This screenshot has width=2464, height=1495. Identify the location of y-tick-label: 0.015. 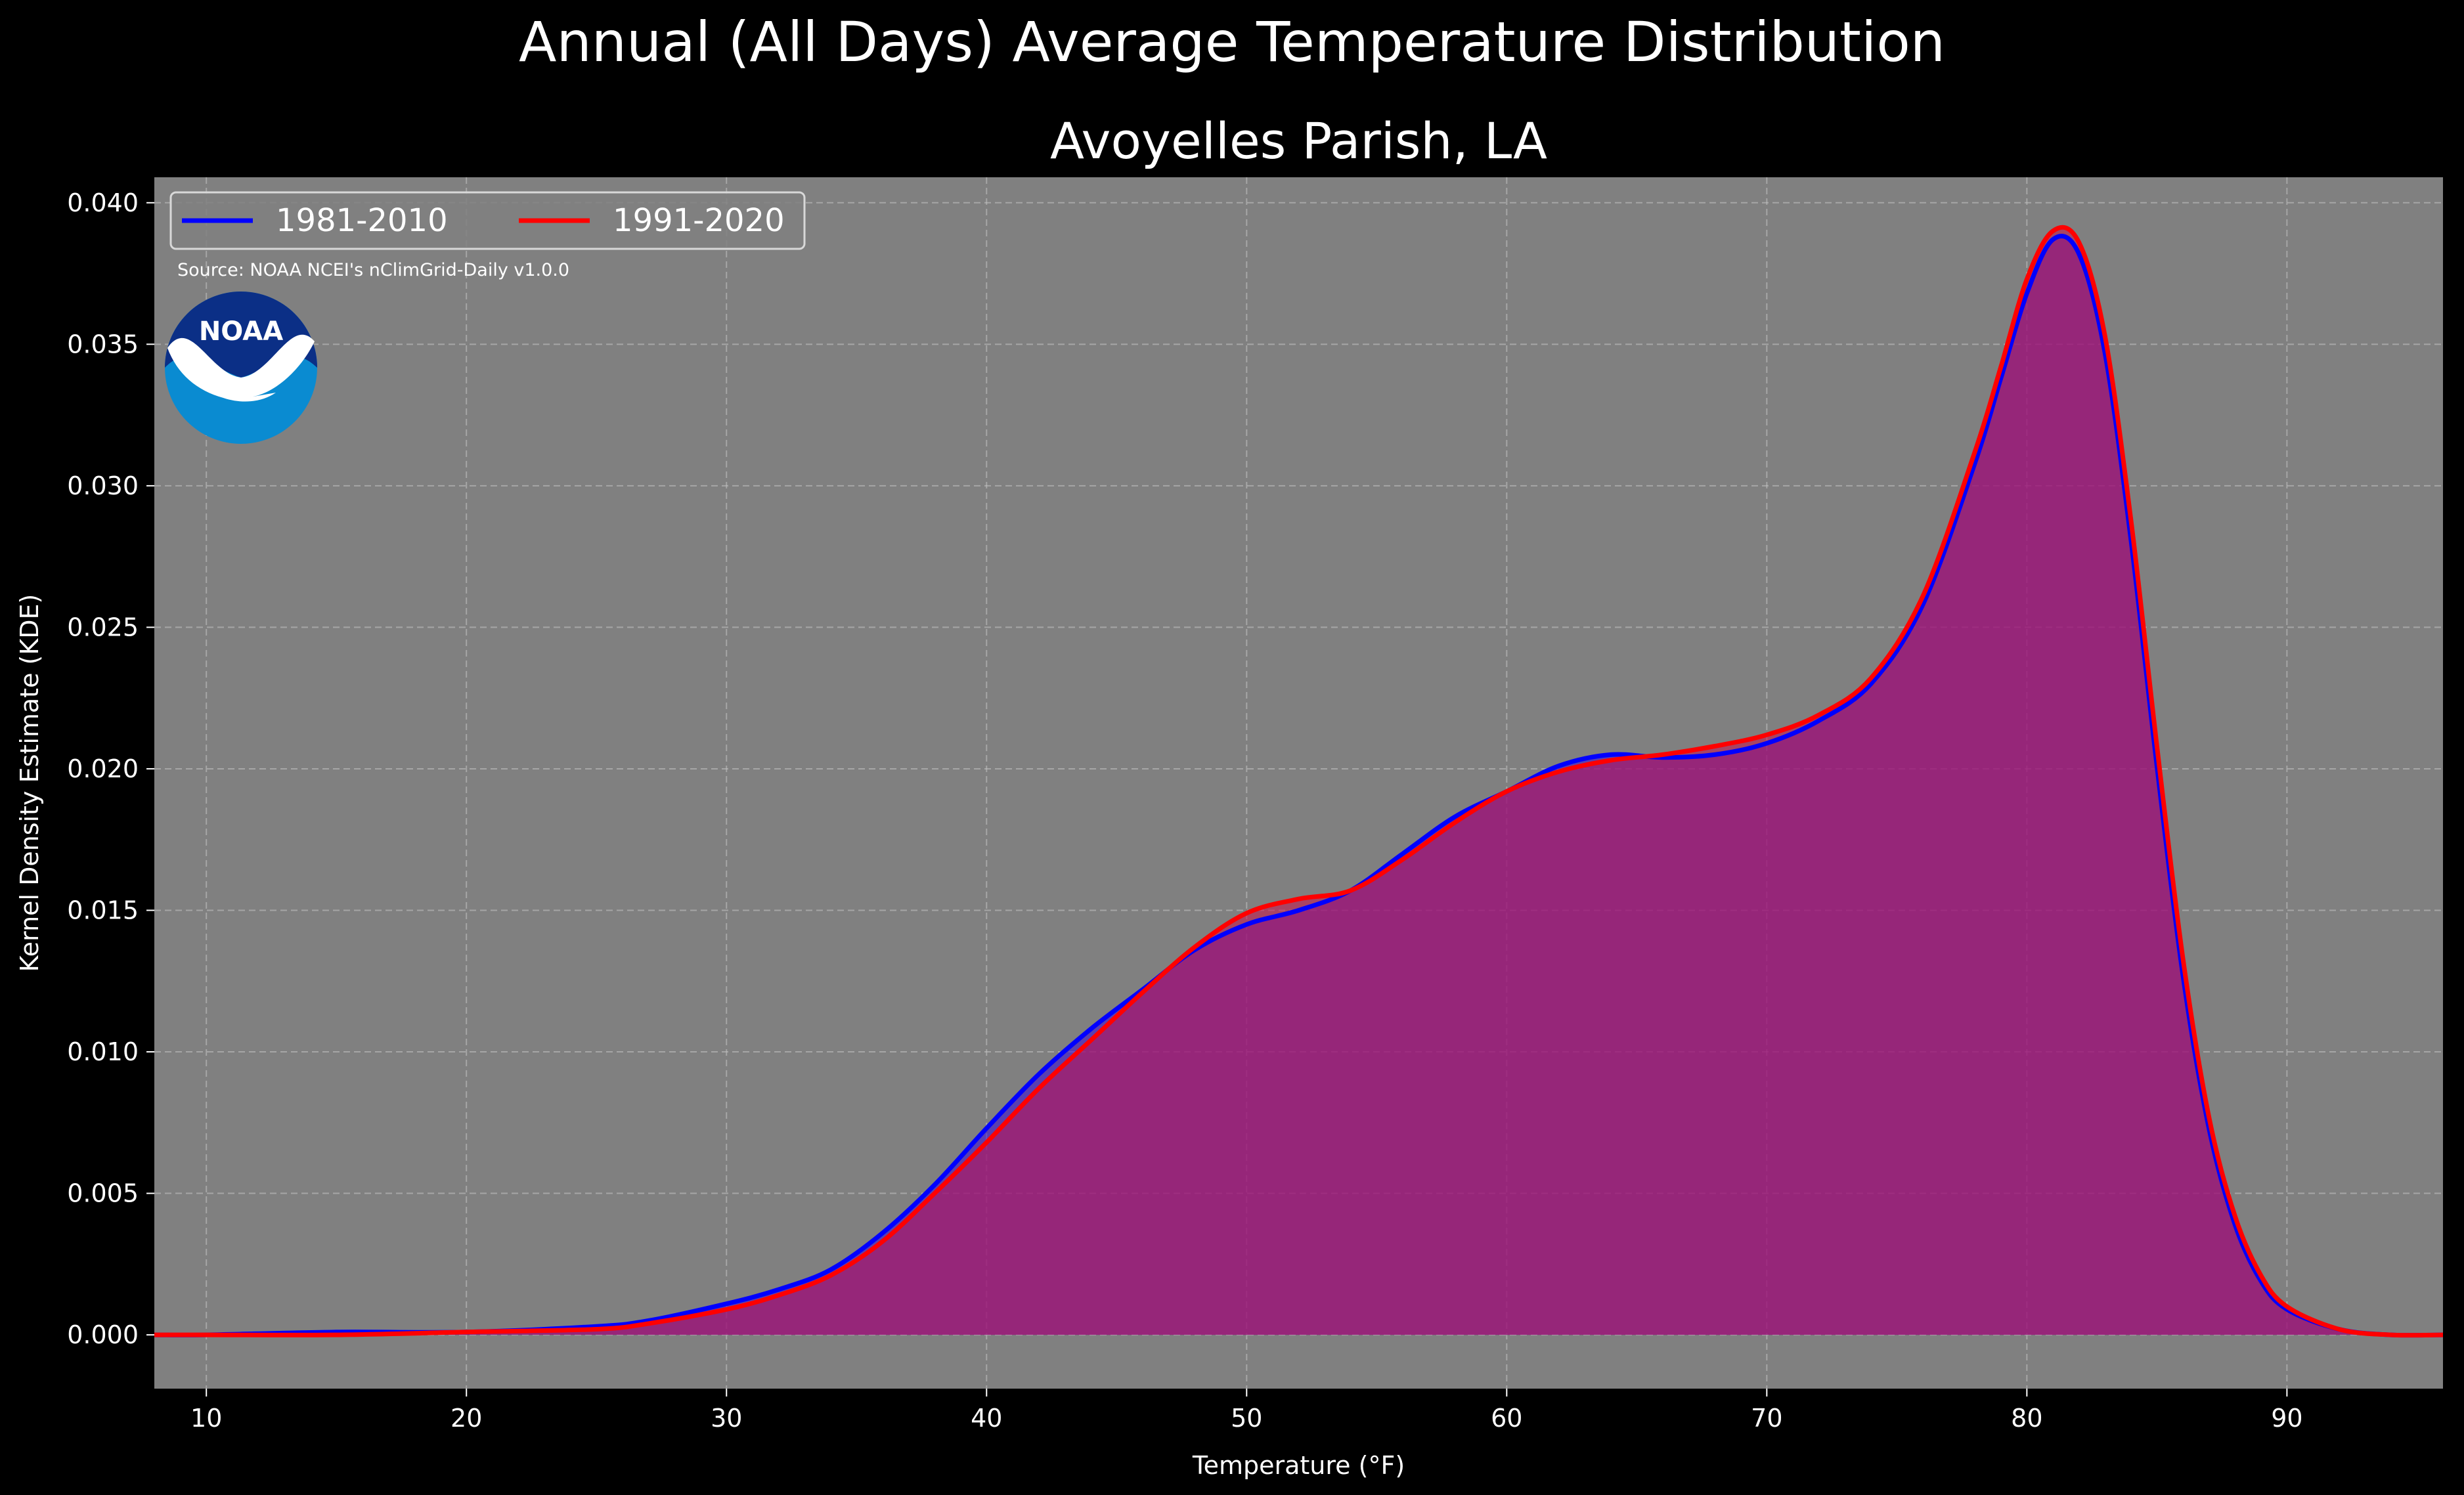
(103, 910).